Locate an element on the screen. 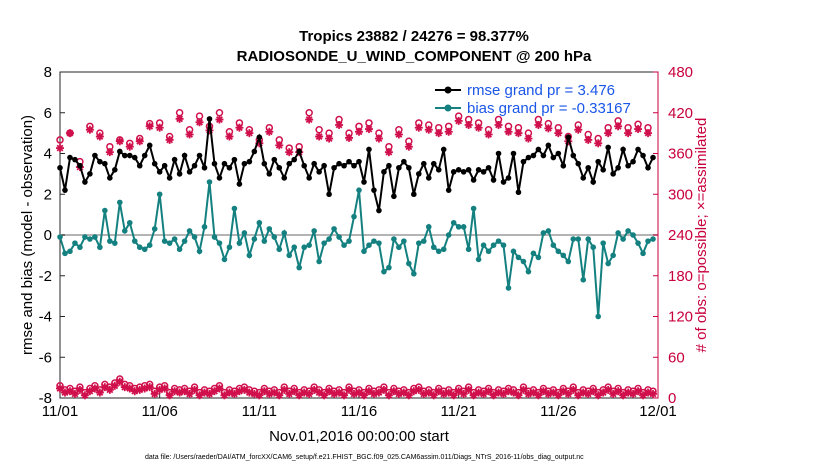  y-right-tick-label: 60 is located at coordinates (676, 357).